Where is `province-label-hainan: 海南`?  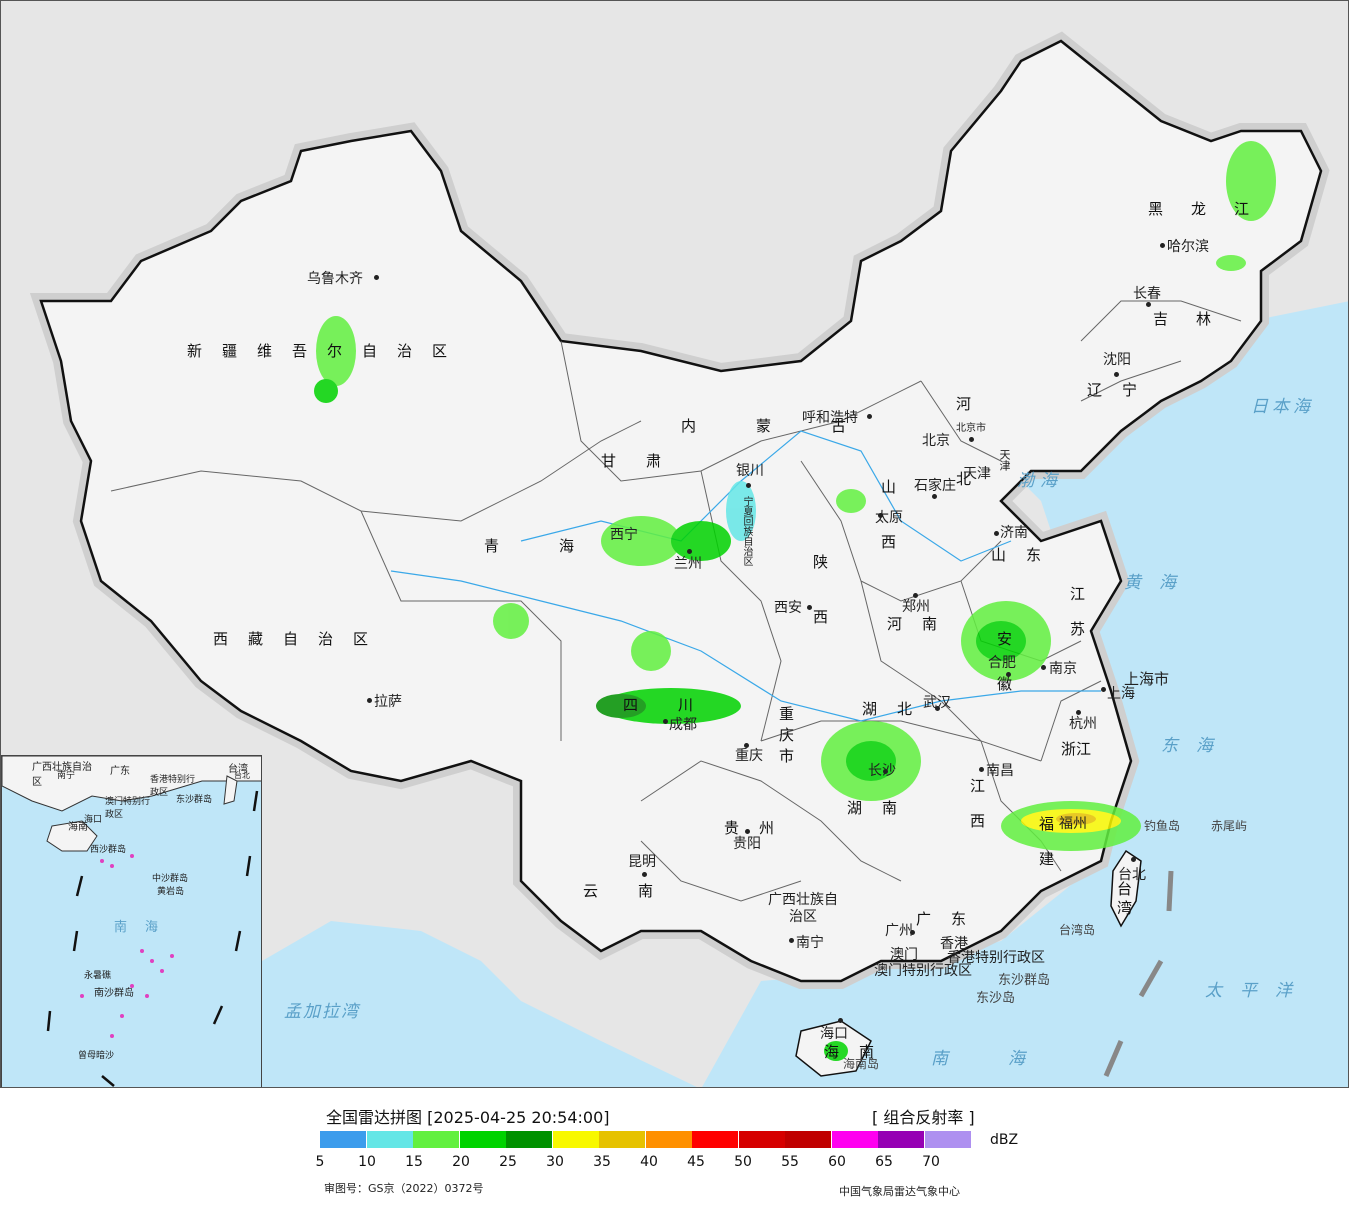 province-label-hainan: 海南 is located at coordinates (859, 1052).